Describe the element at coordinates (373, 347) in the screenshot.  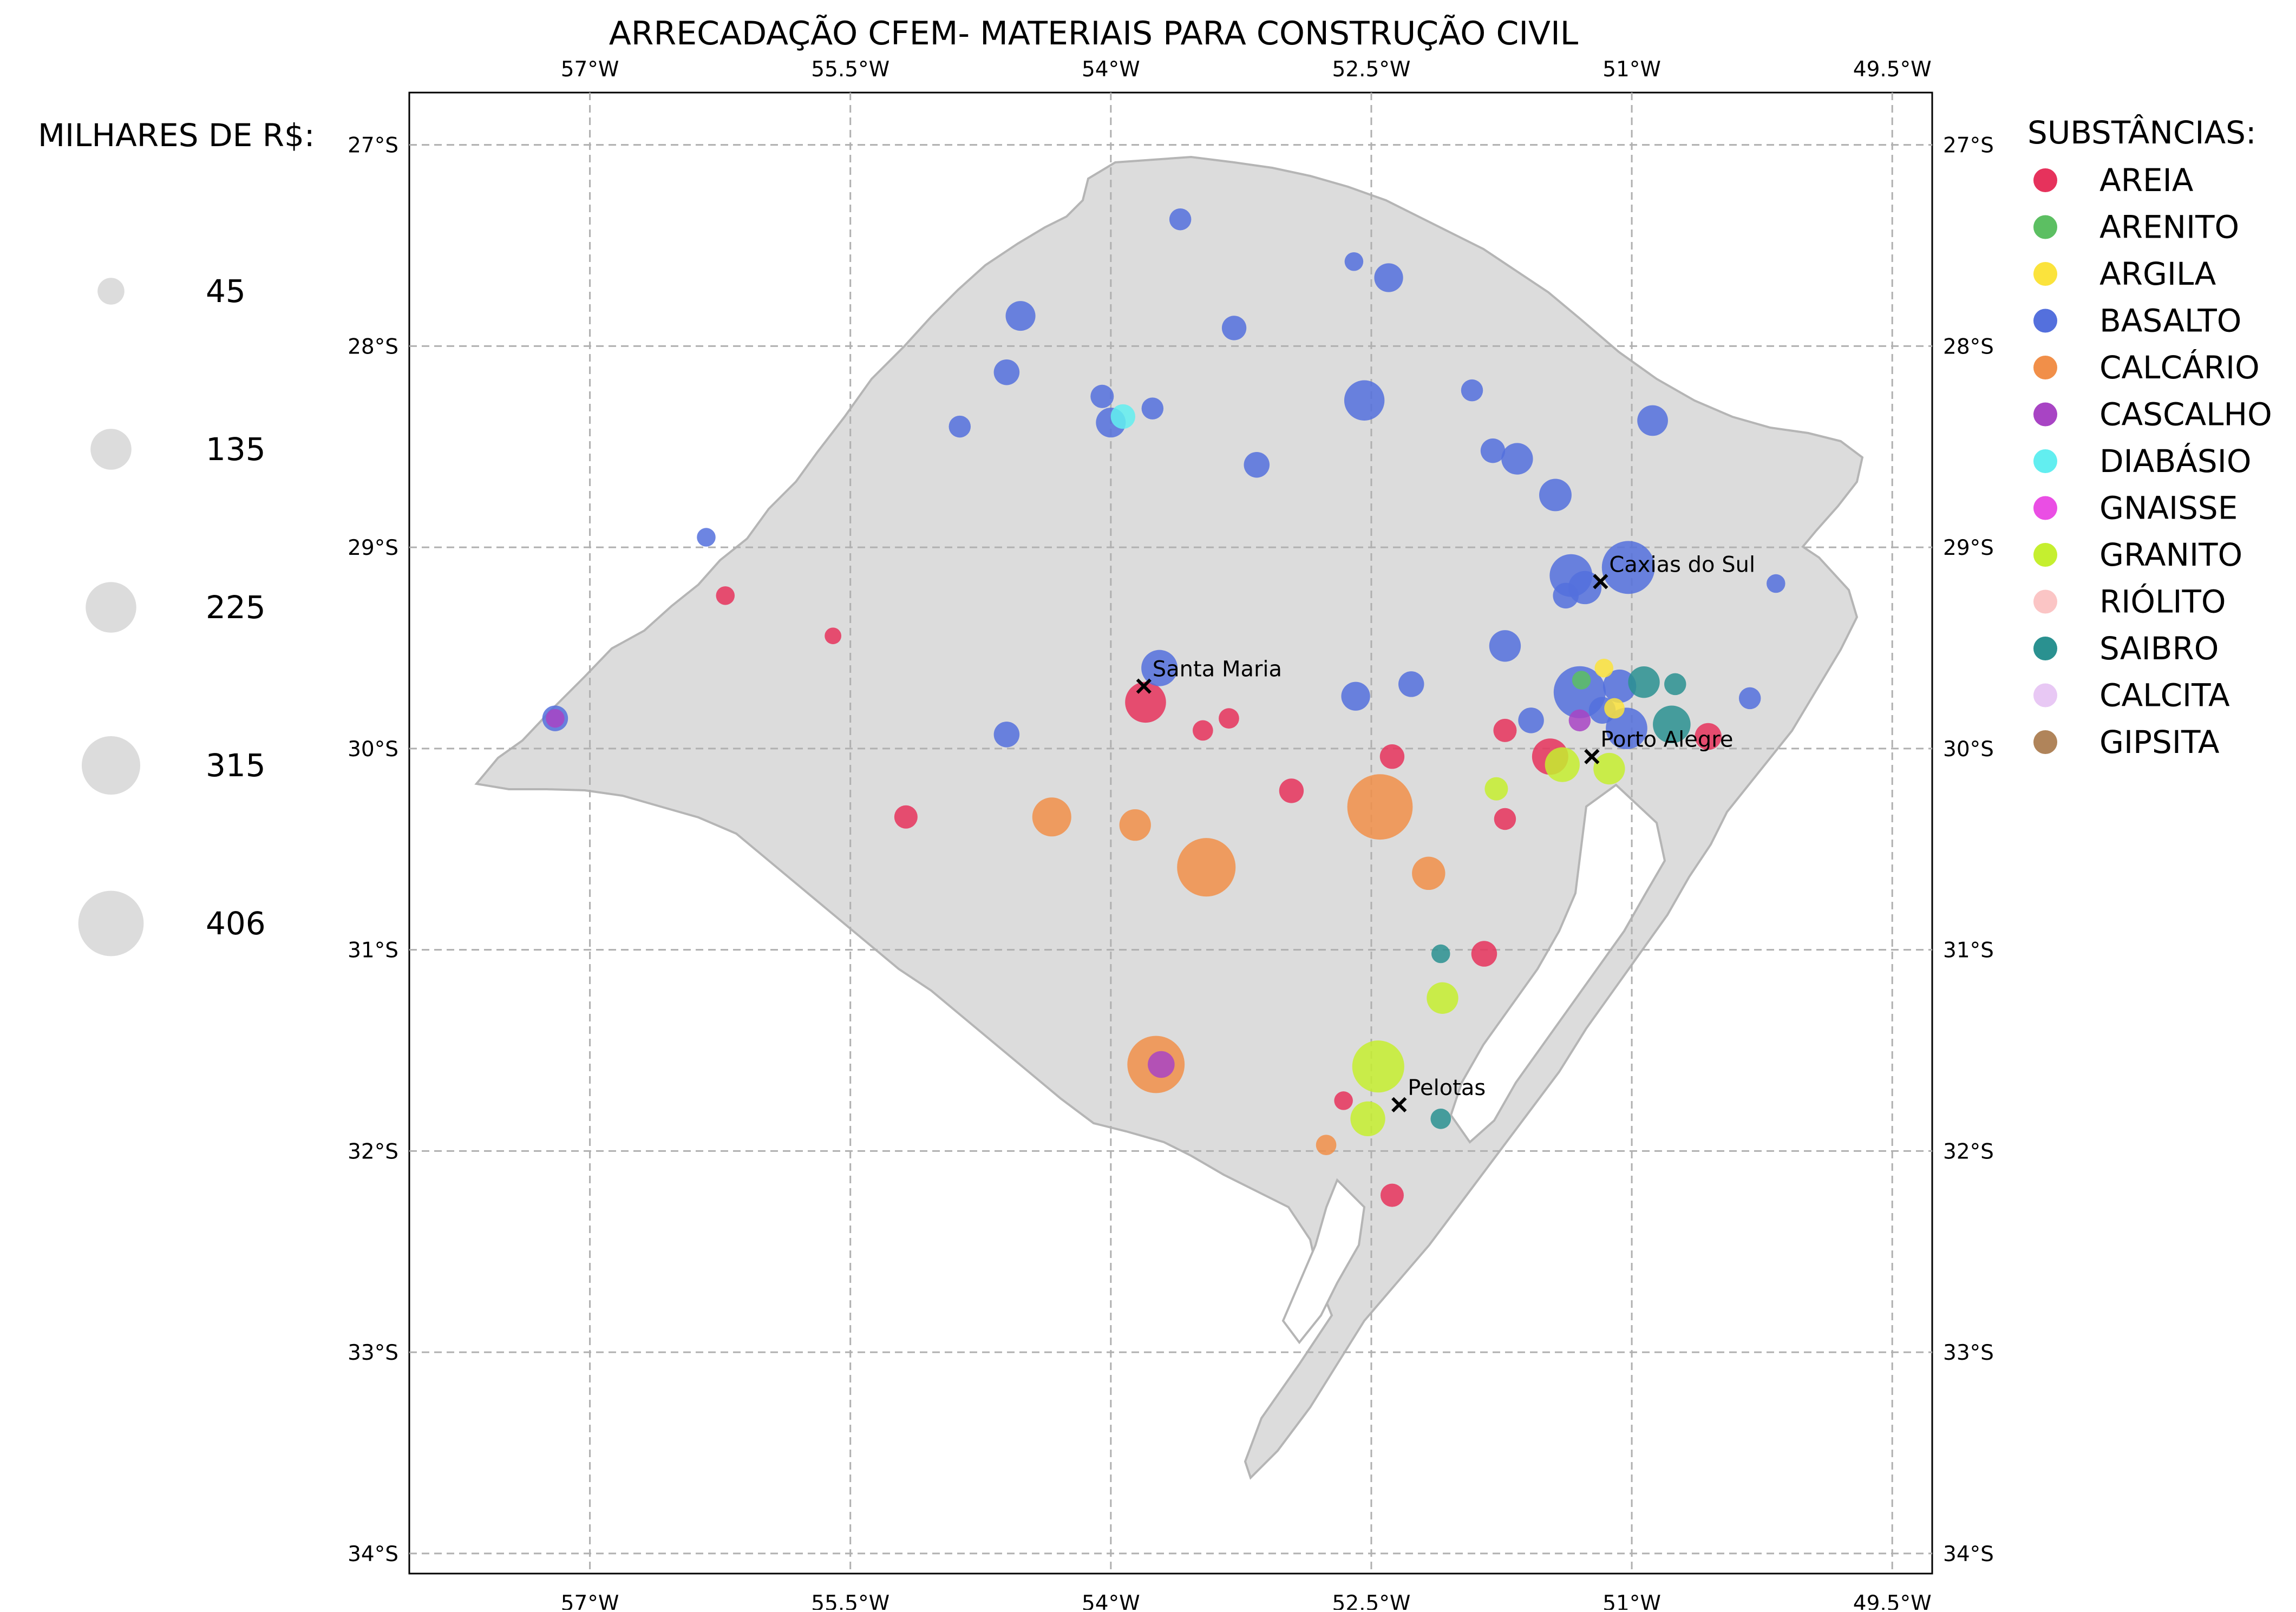
I see `y-tick-label-left: 28°S` at that location.